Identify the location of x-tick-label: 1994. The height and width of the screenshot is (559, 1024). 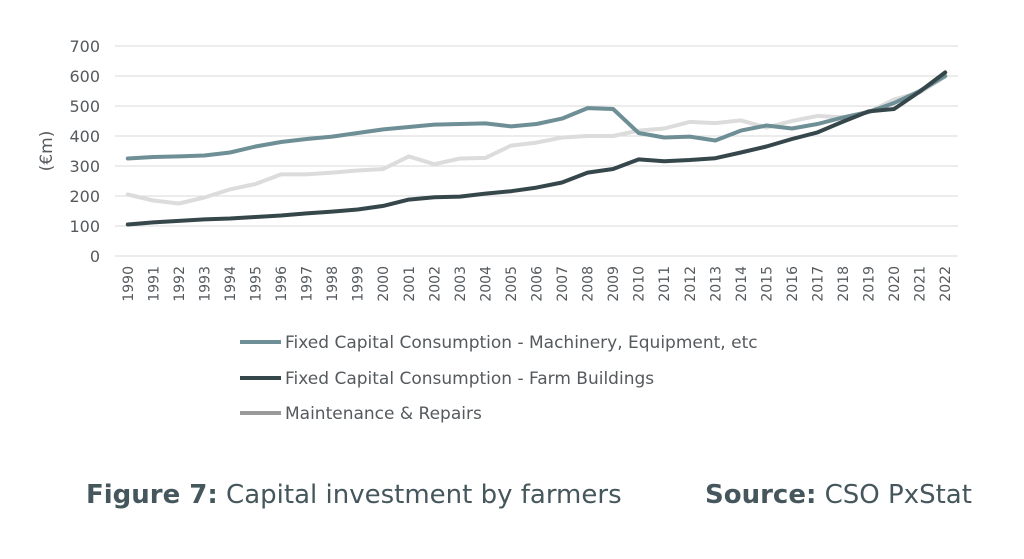
(231, 284).